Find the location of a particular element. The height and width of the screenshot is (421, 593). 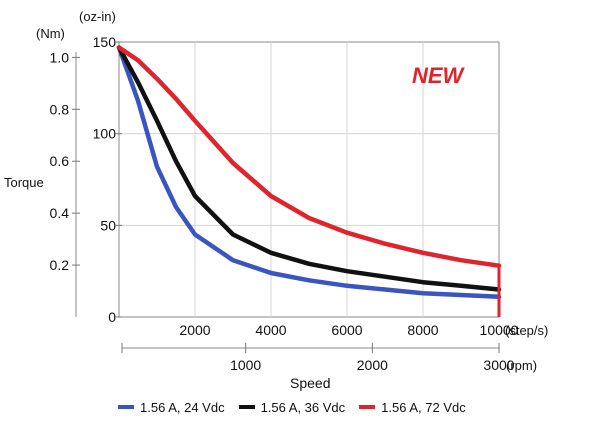

ozin-axis-ticks: 150 100 50 0 is located at coordinates (107, 179).